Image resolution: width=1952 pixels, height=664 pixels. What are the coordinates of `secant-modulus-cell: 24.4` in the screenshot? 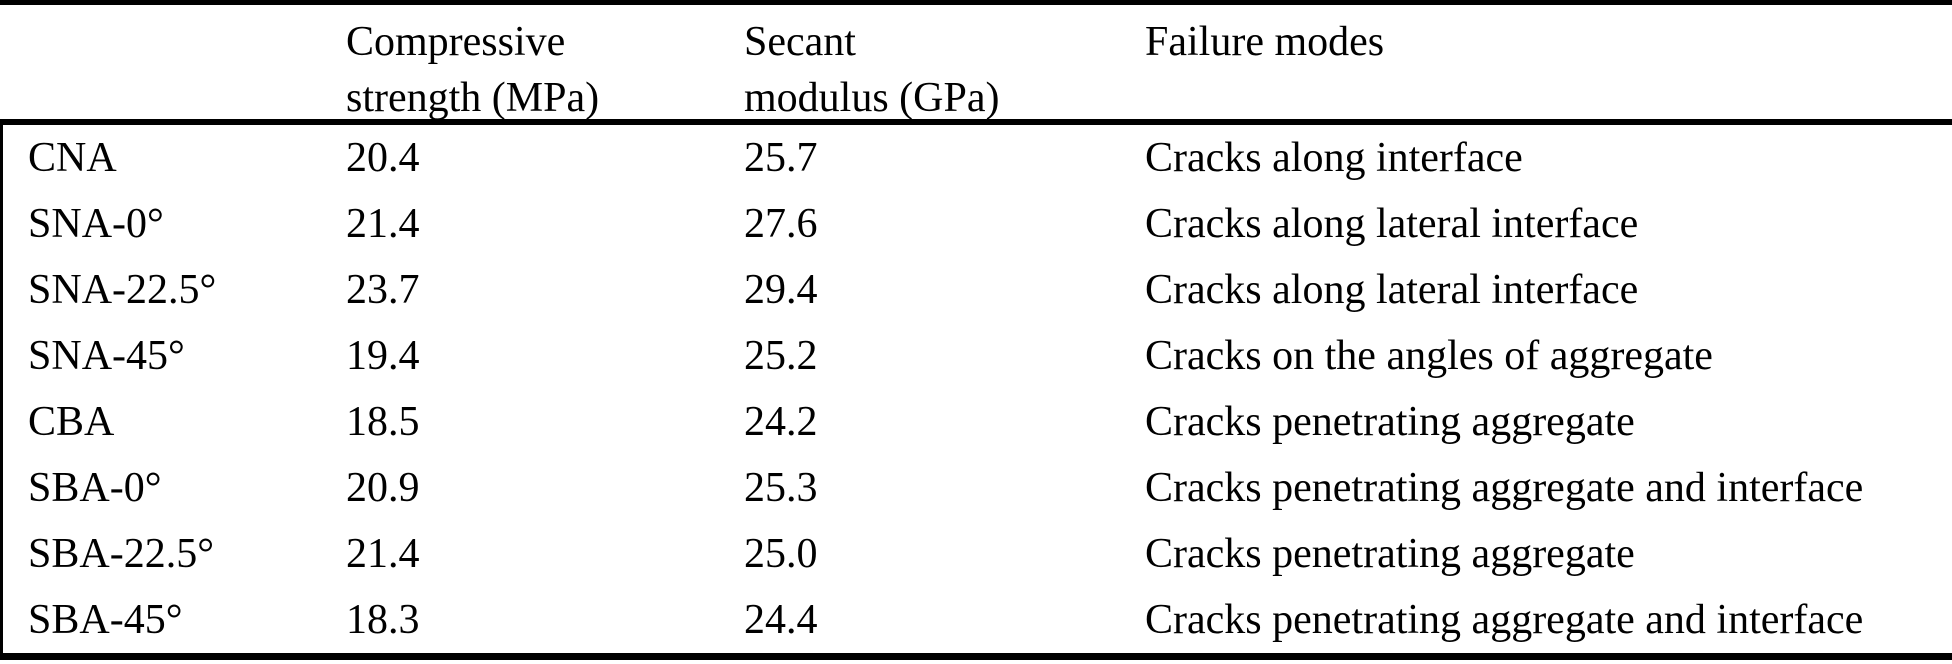 It's located at (781, 620).